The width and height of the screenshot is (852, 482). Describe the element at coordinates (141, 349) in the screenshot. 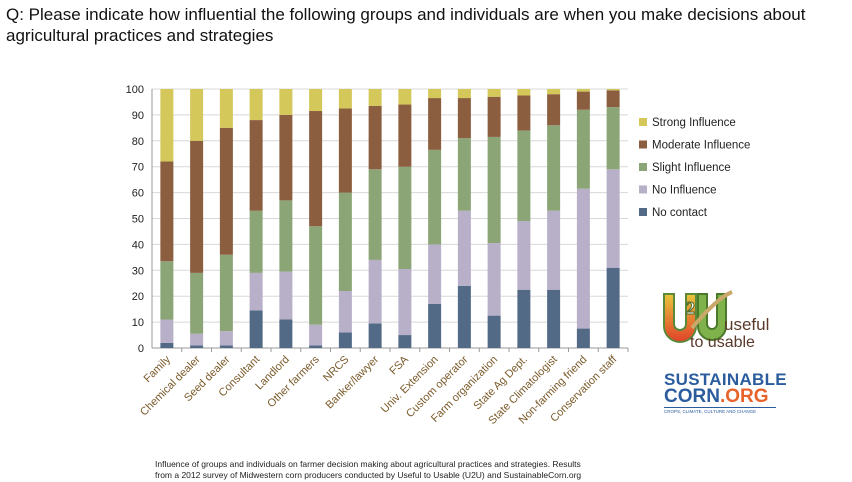

I see `y-tick-label: 0` at that location.